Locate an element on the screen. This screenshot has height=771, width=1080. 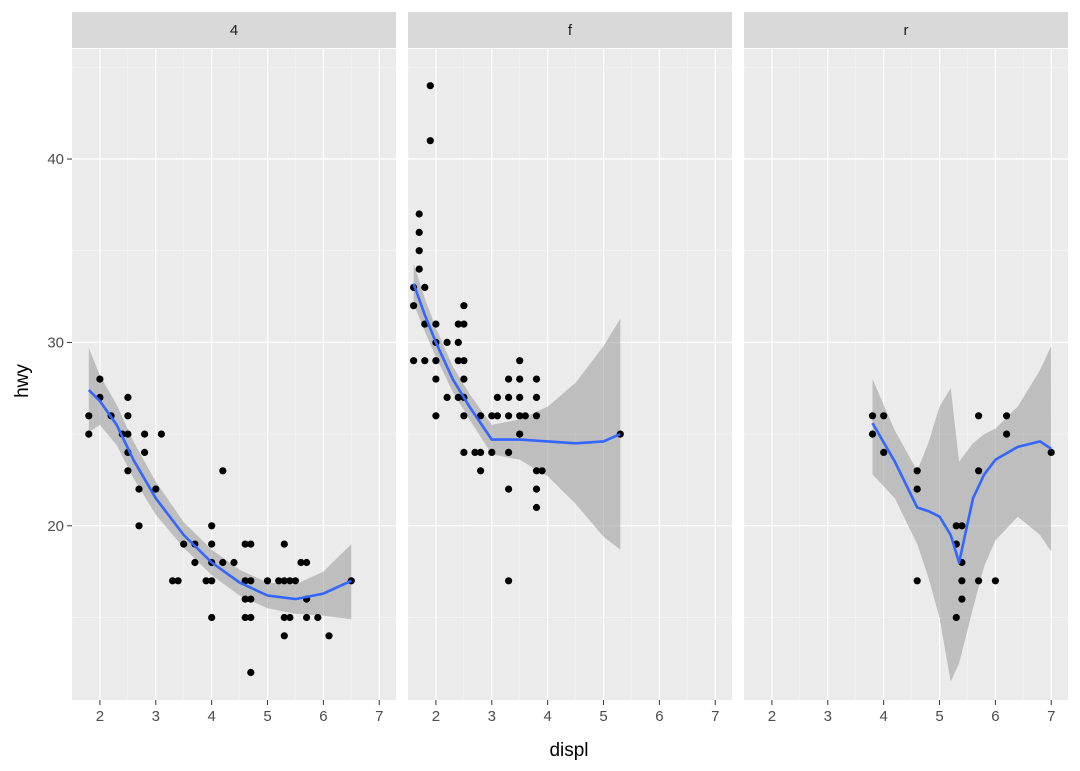
facet-strip-label: f is located at coordinates (570, 30).